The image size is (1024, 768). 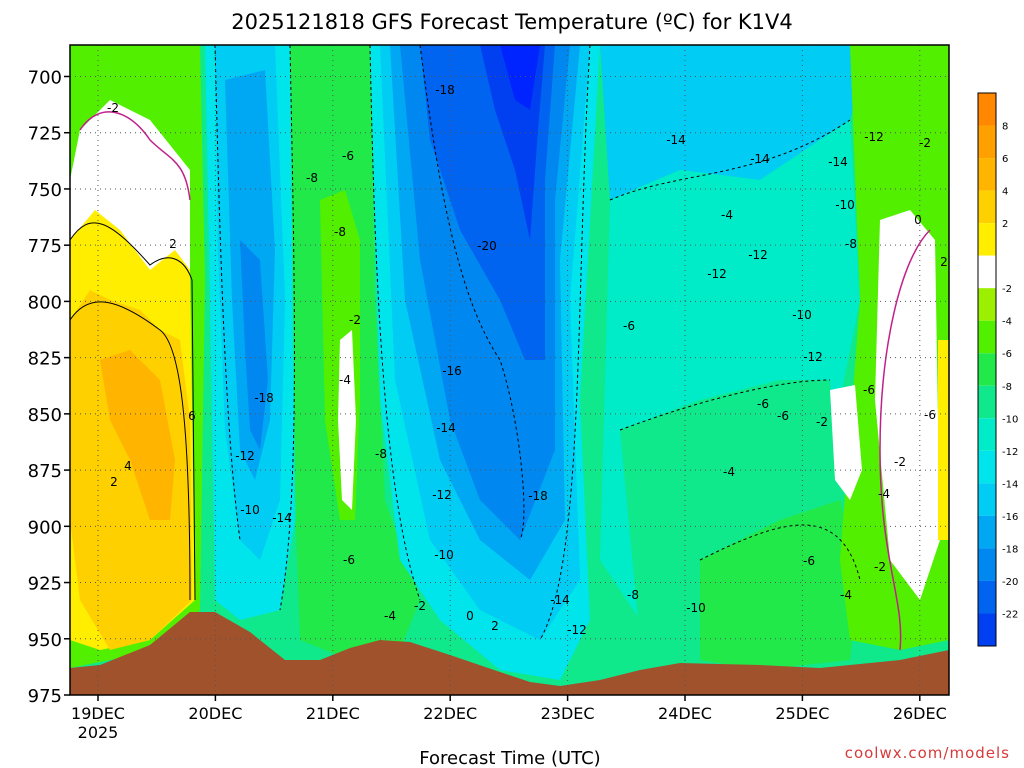 I want to click on x-tick-label: 19DEC, so click(x=98, y=713).